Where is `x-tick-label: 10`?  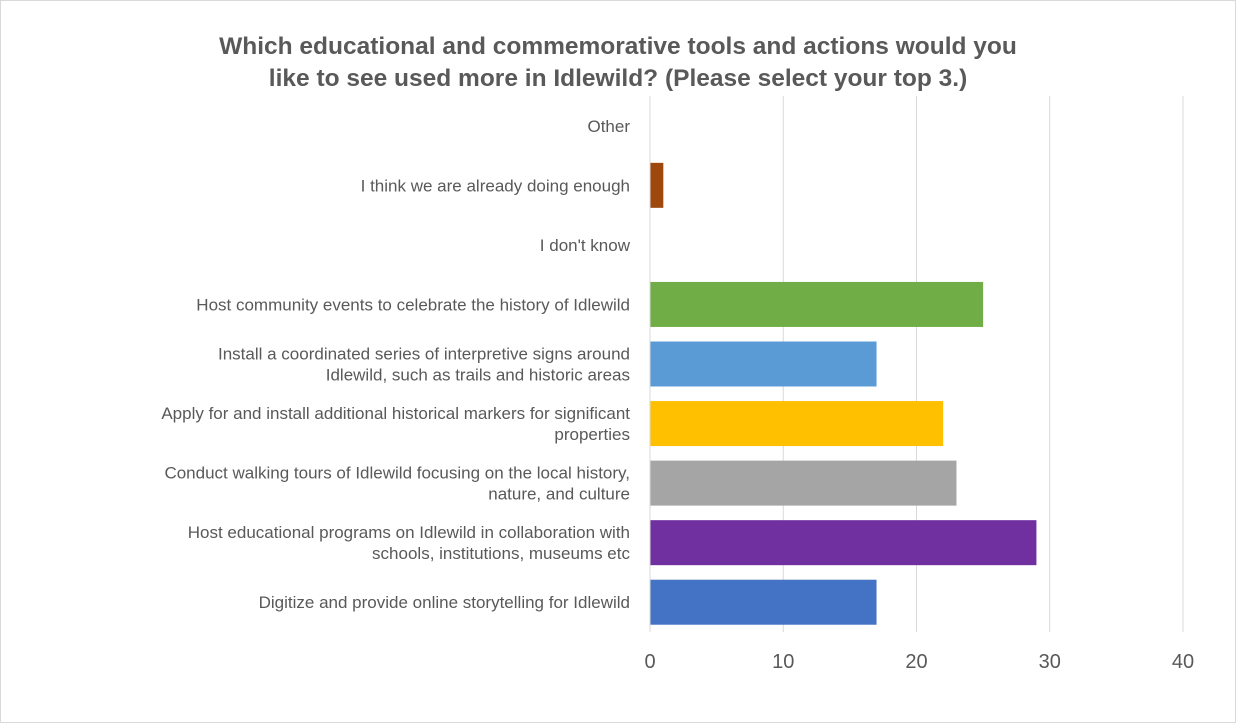 x-tick-label: 10 is located at coordinates (783, 662).